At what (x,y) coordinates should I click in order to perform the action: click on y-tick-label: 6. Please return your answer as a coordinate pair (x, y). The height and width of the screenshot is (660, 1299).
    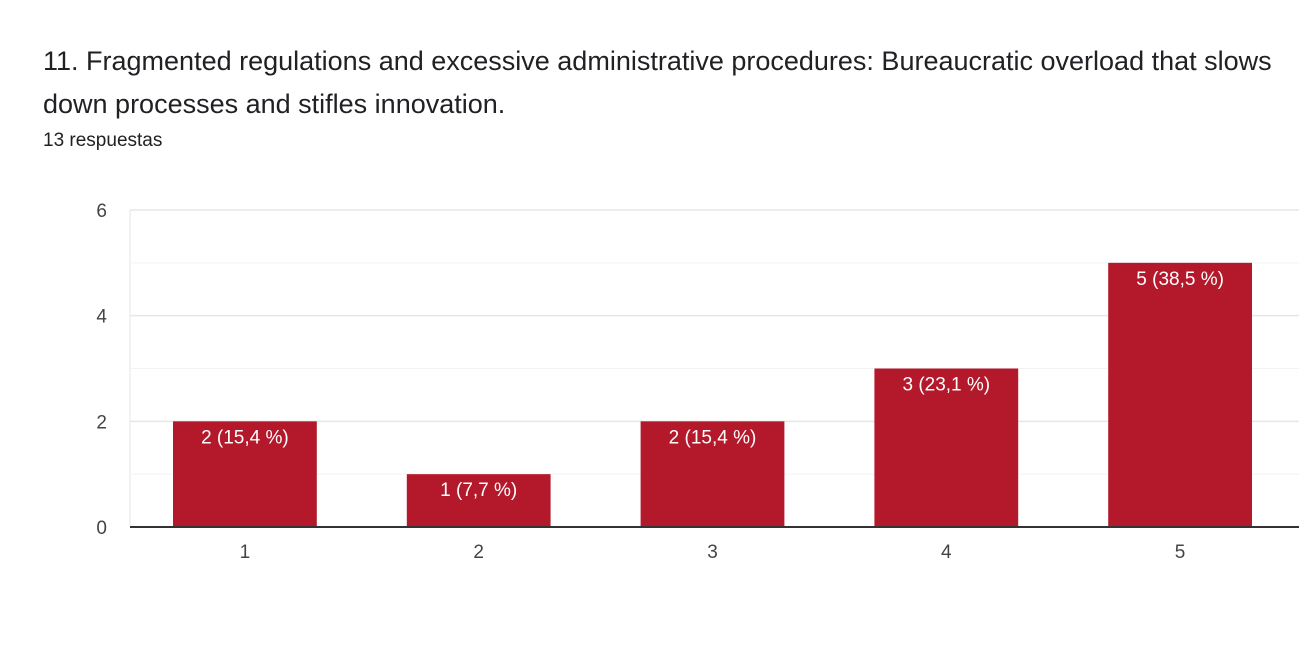
    Looking at the image, I should click on (101, 211).